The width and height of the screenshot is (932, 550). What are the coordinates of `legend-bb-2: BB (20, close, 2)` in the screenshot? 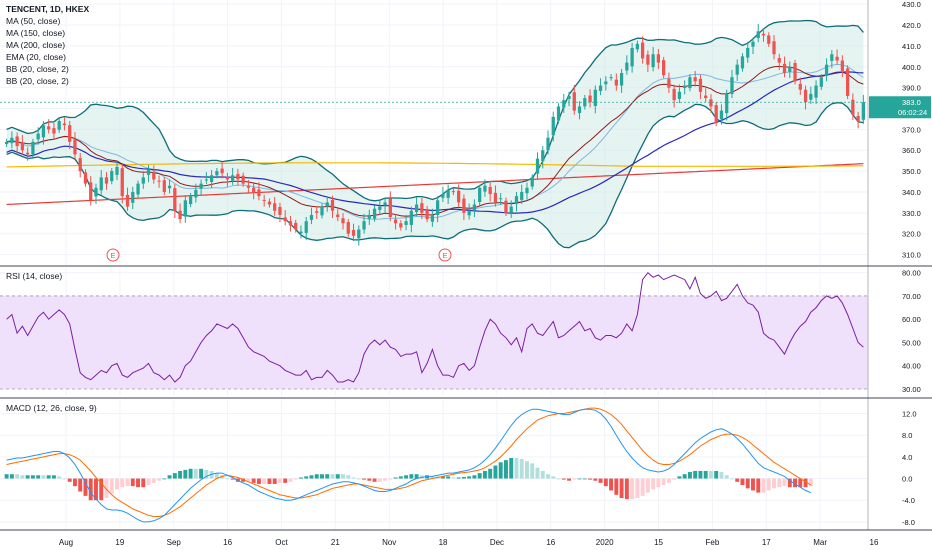 It's located at (37, 81).